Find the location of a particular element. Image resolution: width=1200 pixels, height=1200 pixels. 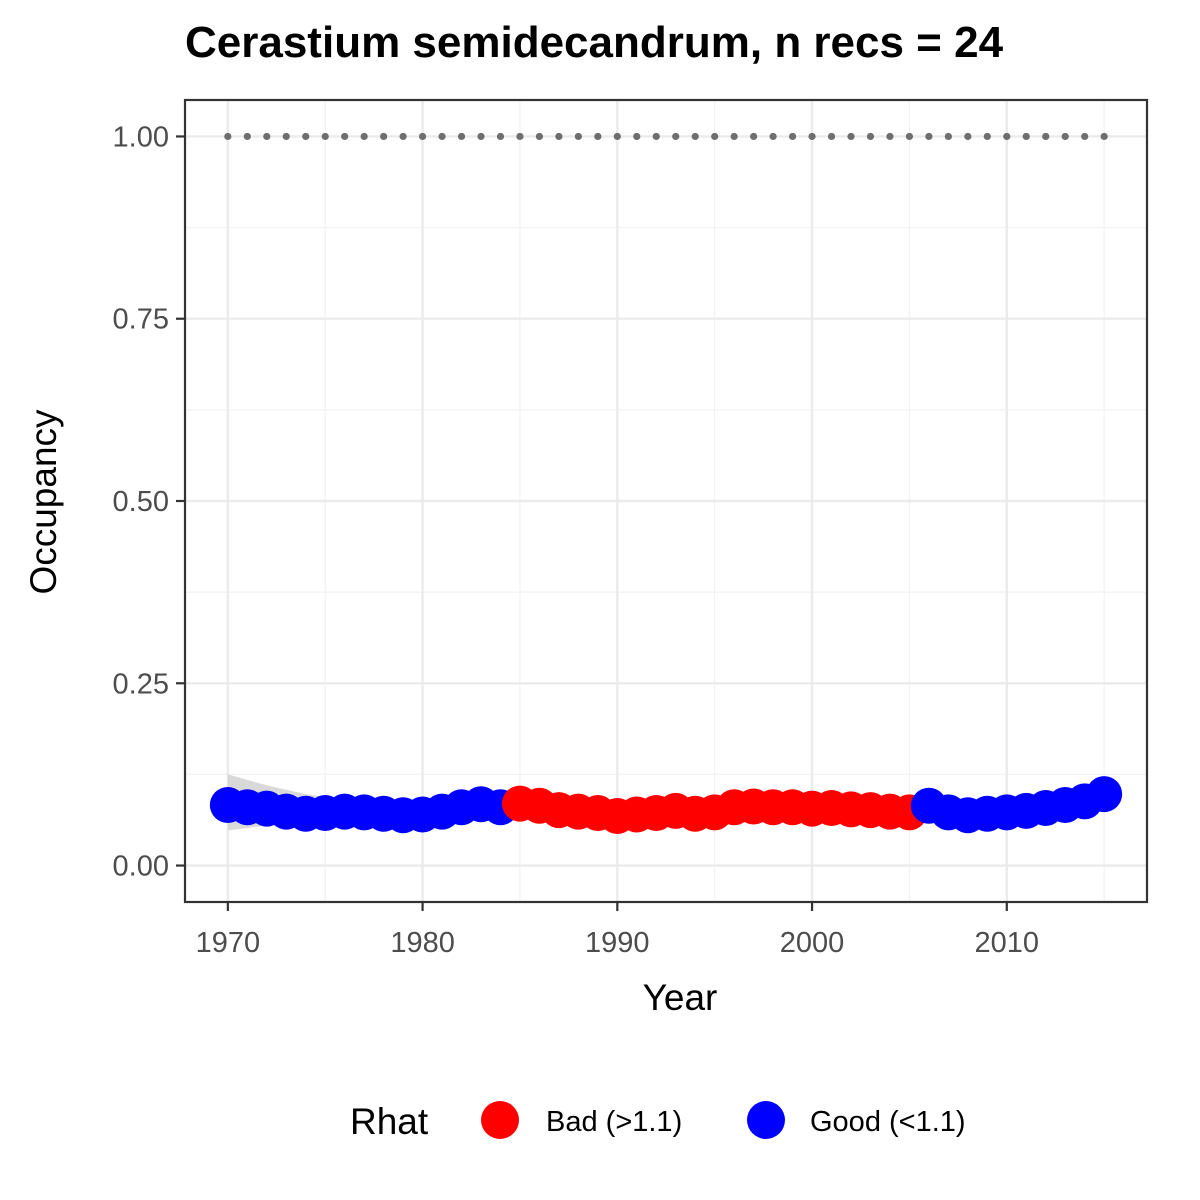

x-axis-title: Year is located at coordinates (680, 997).